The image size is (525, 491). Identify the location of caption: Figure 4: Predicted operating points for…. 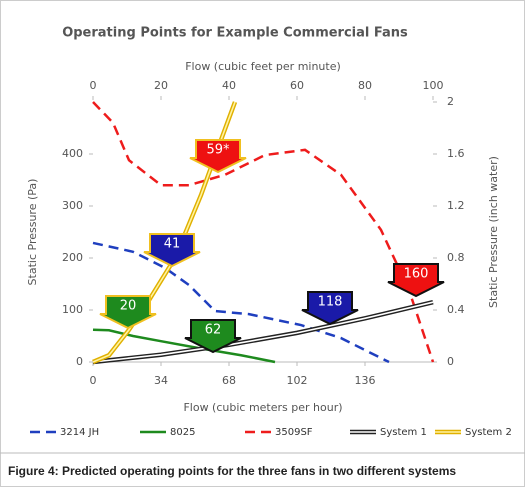
(232, 471).